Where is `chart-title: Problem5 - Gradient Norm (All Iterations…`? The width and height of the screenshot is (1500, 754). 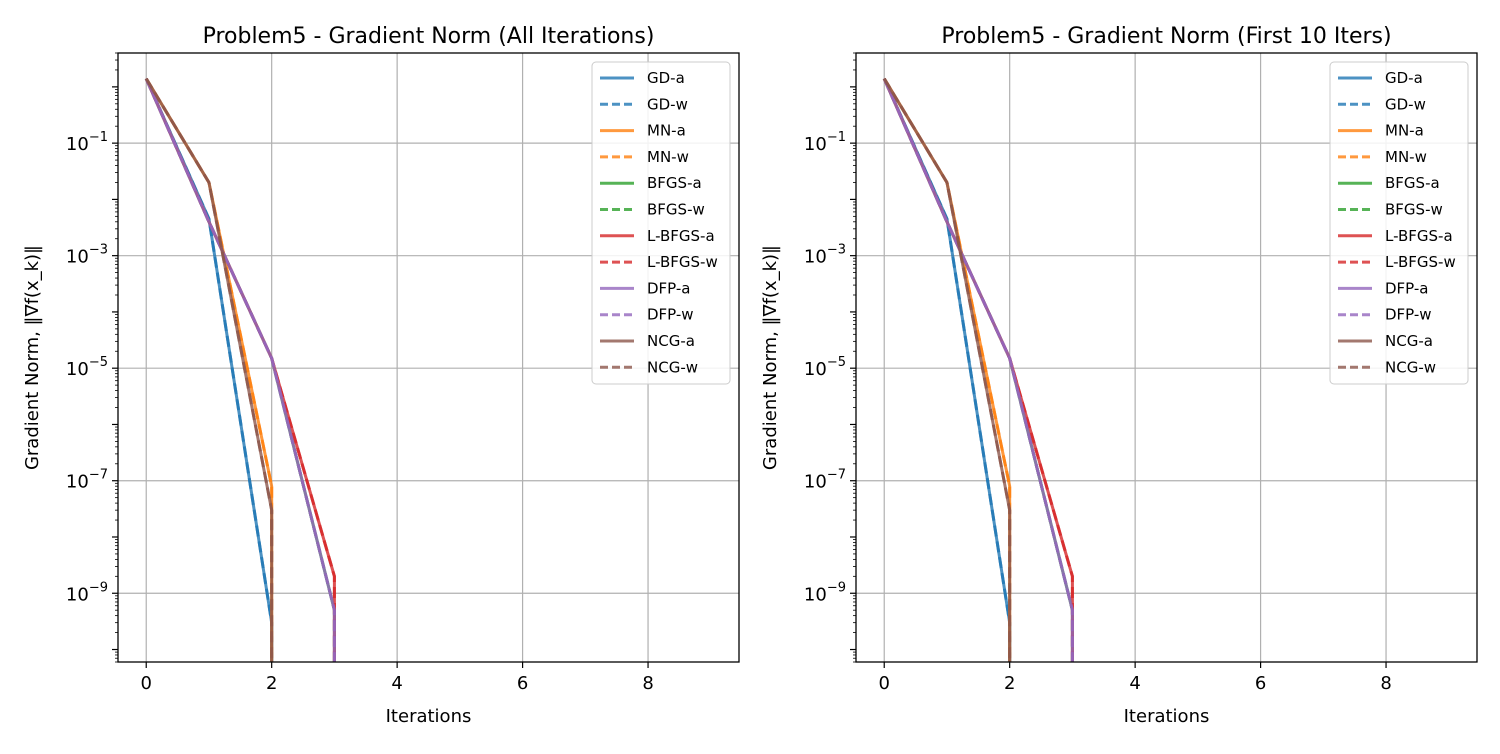 chart-title: Problem5 - Gradient Norm (All Iterations… is located at coordinates (429, 36).